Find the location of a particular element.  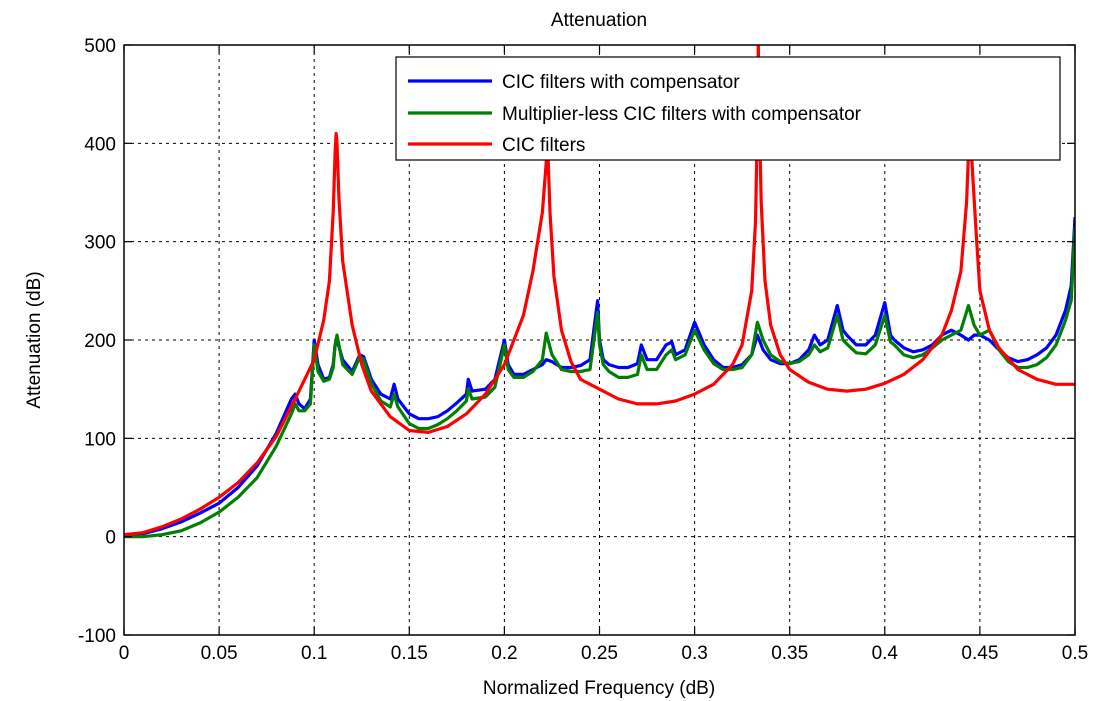

x-tick-label: 0.1 is located at coordinates (314, 653).